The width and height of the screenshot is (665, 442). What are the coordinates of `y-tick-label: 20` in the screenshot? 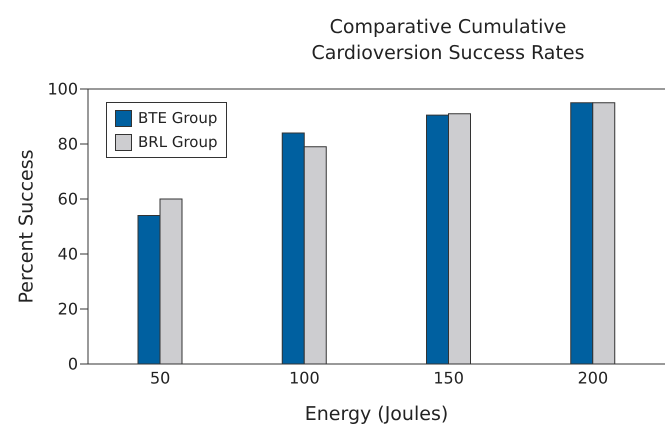 It's located at (68, 309).